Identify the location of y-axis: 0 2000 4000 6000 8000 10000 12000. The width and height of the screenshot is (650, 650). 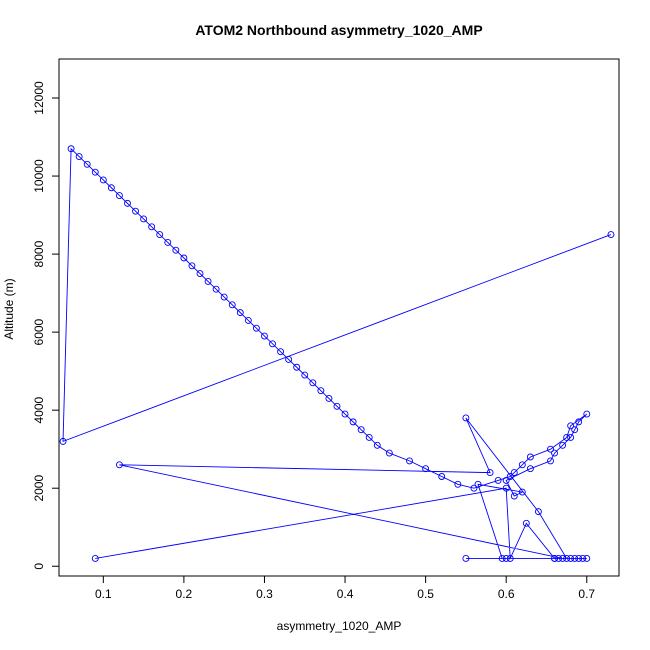
(46, 325).